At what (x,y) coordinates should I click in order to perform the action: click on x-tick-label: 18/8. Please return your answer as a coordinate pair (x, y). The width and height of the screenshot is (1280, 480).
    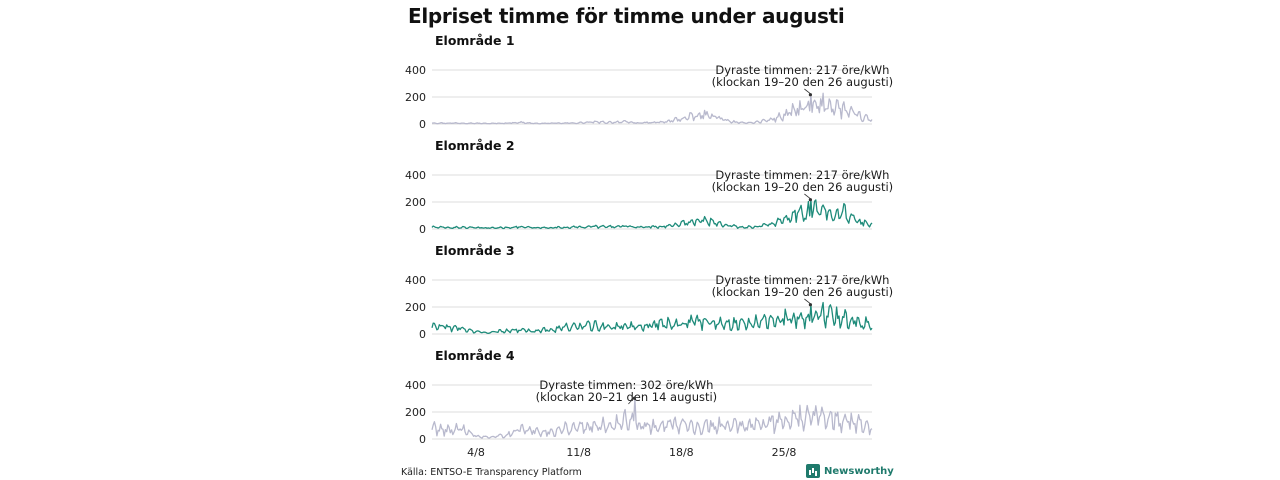
    Looking at the image, I should click on (681, 452).